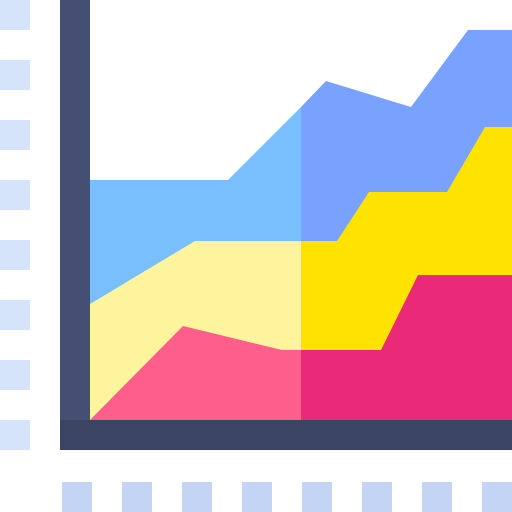 This screenshot has width=512, height=512. Describe the element at coordinates (287, 497) in the screenshot. I see `bottom-tick-marks` at that location.